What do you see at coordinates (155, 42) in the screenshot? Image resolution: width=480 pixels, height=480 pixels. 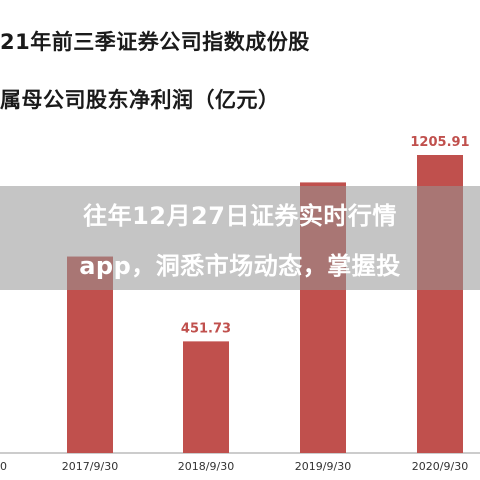 I see `chart-title: 21年前三季证券公司指数成份股` at bounding box center [155, 42].